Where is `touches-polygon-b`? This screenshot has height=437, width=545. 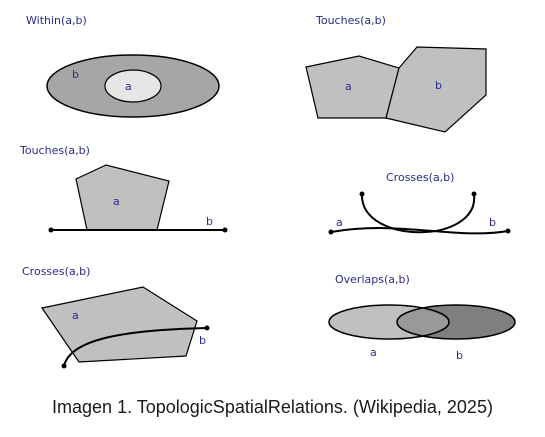
touches-polygon-b is located at coordinates (436, 89).